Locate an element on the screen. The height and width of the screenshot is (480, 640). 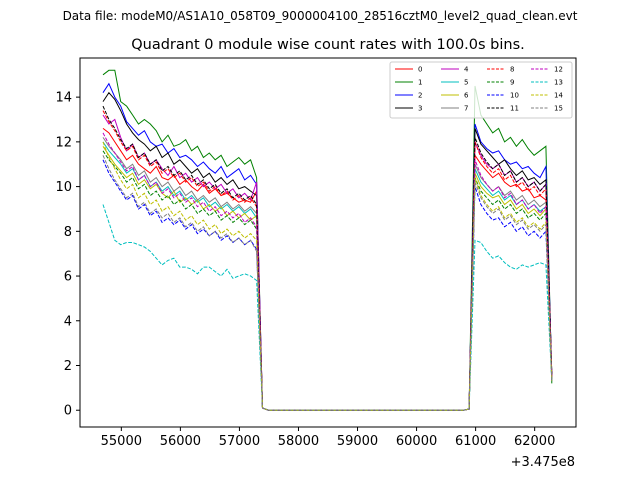
legend-label-5: 5 is located at coordinates (466, 83).